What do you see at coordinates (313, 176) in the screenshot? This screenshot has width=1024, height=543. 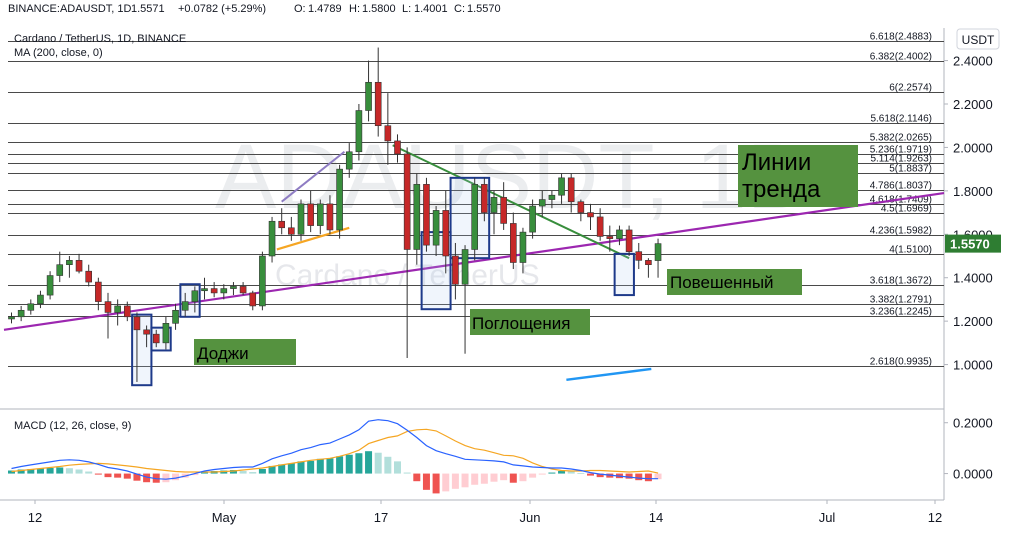 I see `trend-line-short-purple` at bounding box center [313, 176].